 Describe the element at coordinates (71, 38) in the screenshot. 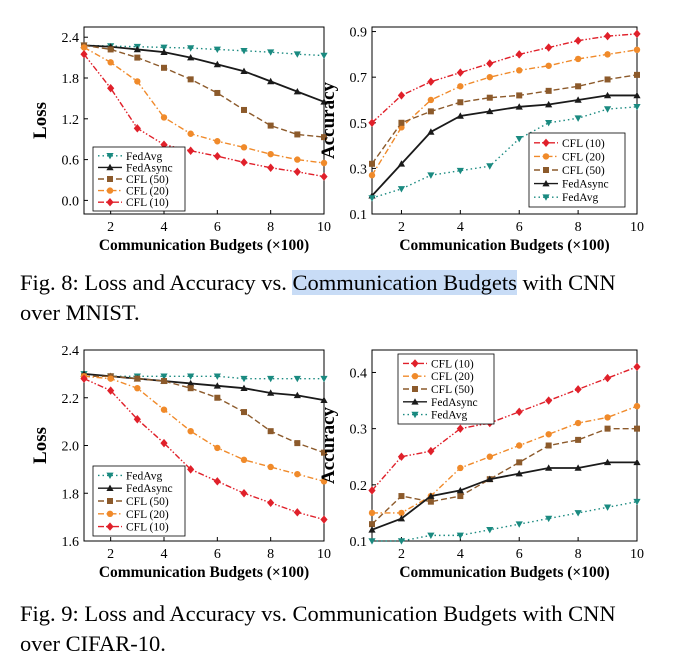

I see `y-tick-label: 2.4` at that location.